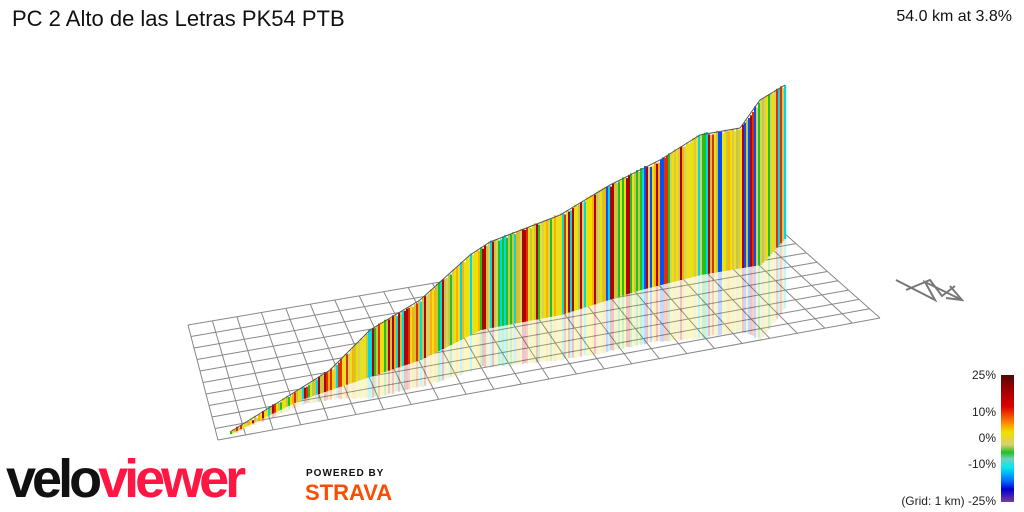 This screenshot has width=1024, height=512. What do you see at coordinates (954, 16) in the screenshot?
I see `route-summary: 54.0 km at 3.8%` at bounding box center [954, 16].